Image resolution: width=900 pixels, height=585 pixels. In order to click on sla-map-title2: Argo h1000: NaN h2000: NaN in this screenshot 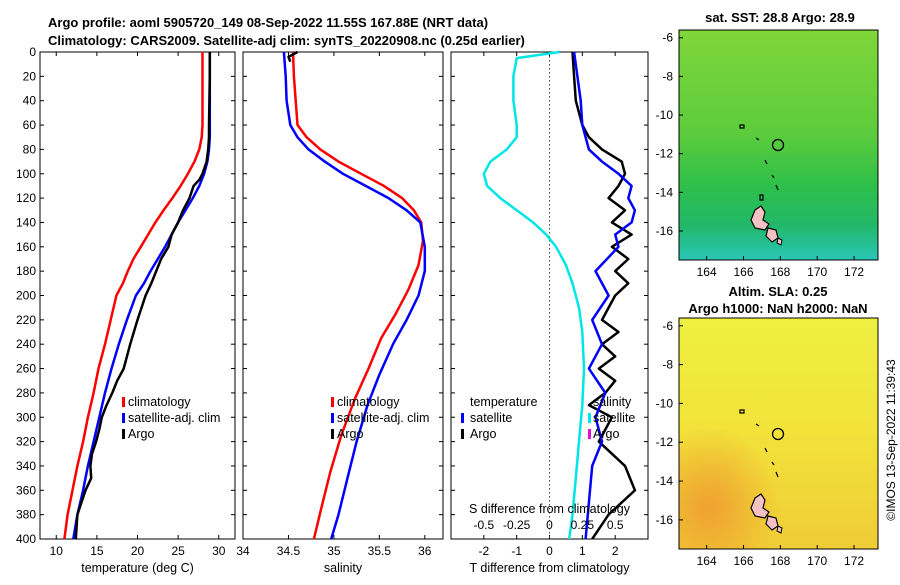, I will do `click(777, 308)`.